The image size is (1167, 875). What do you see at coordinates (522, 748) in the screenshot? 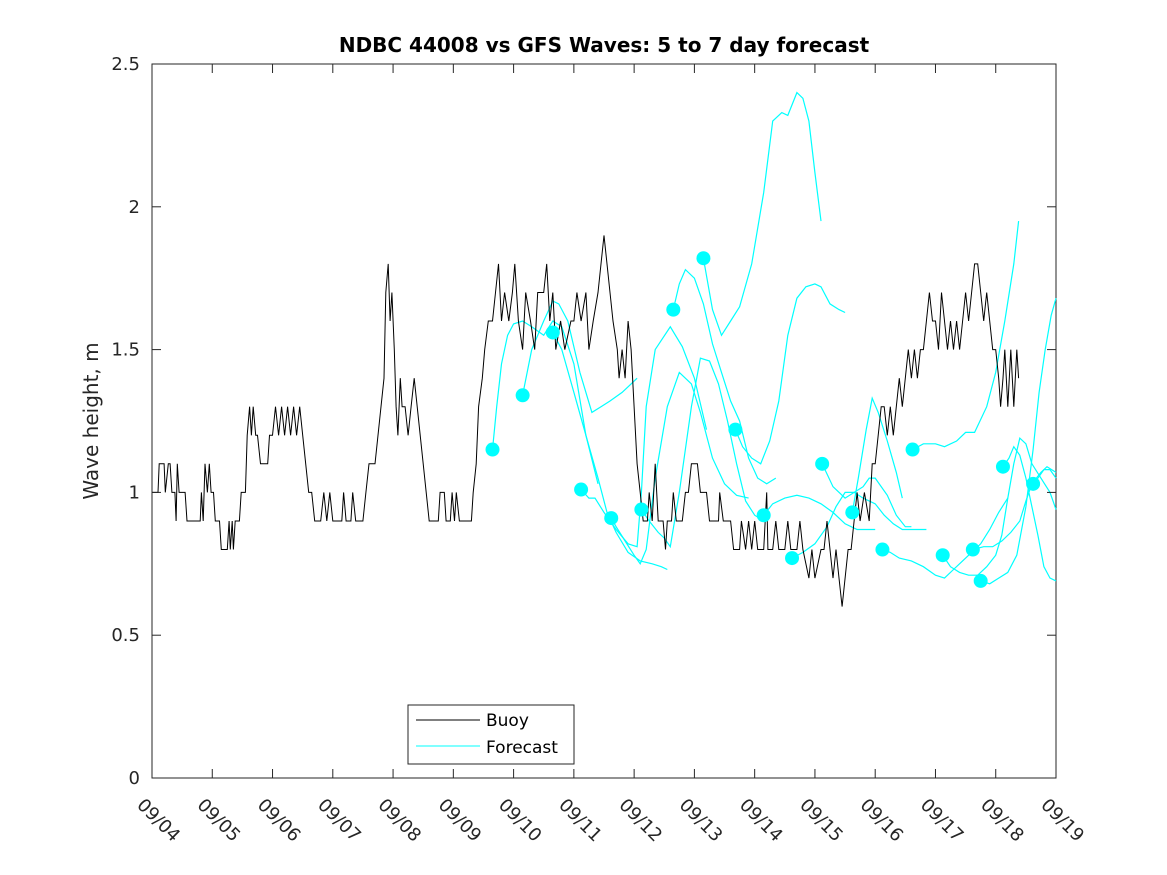
I see `legend-label-forecast: Forecast` at bounding box center [522, 748].